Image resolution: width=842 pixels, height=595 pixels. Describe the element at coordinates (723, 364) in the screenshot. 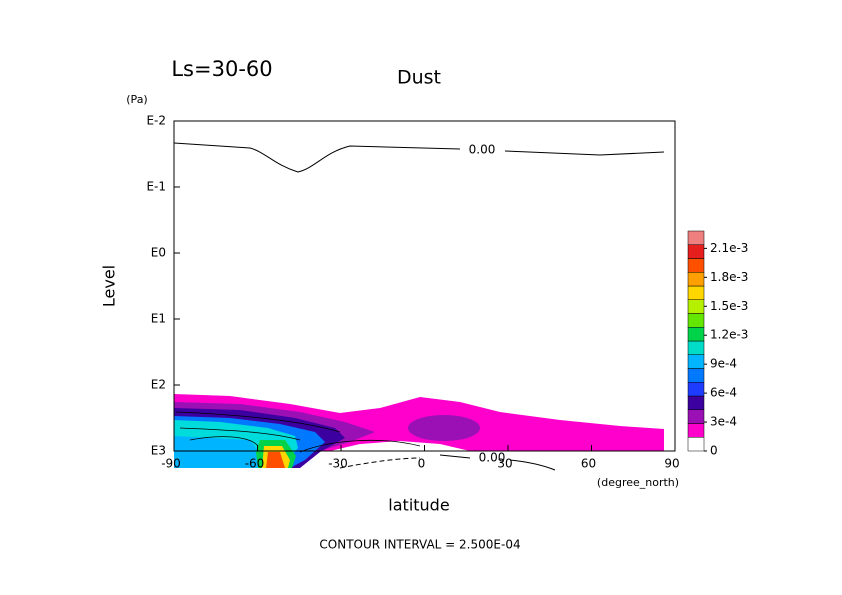

I see `colorbar-label: 9e-4` at that location.